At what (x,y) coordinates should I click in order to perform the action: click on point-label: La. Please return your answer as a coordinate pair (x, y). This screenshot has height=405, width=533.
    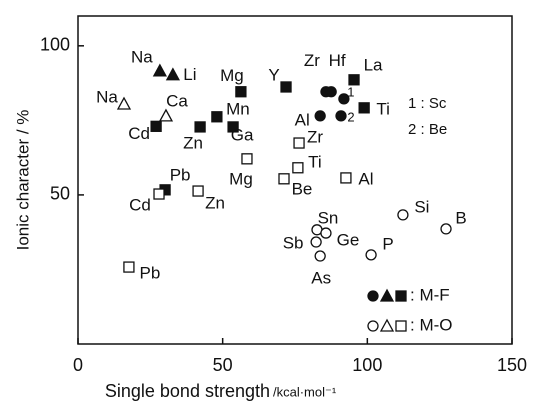
    Looking at the image, I should click on (373, 64).